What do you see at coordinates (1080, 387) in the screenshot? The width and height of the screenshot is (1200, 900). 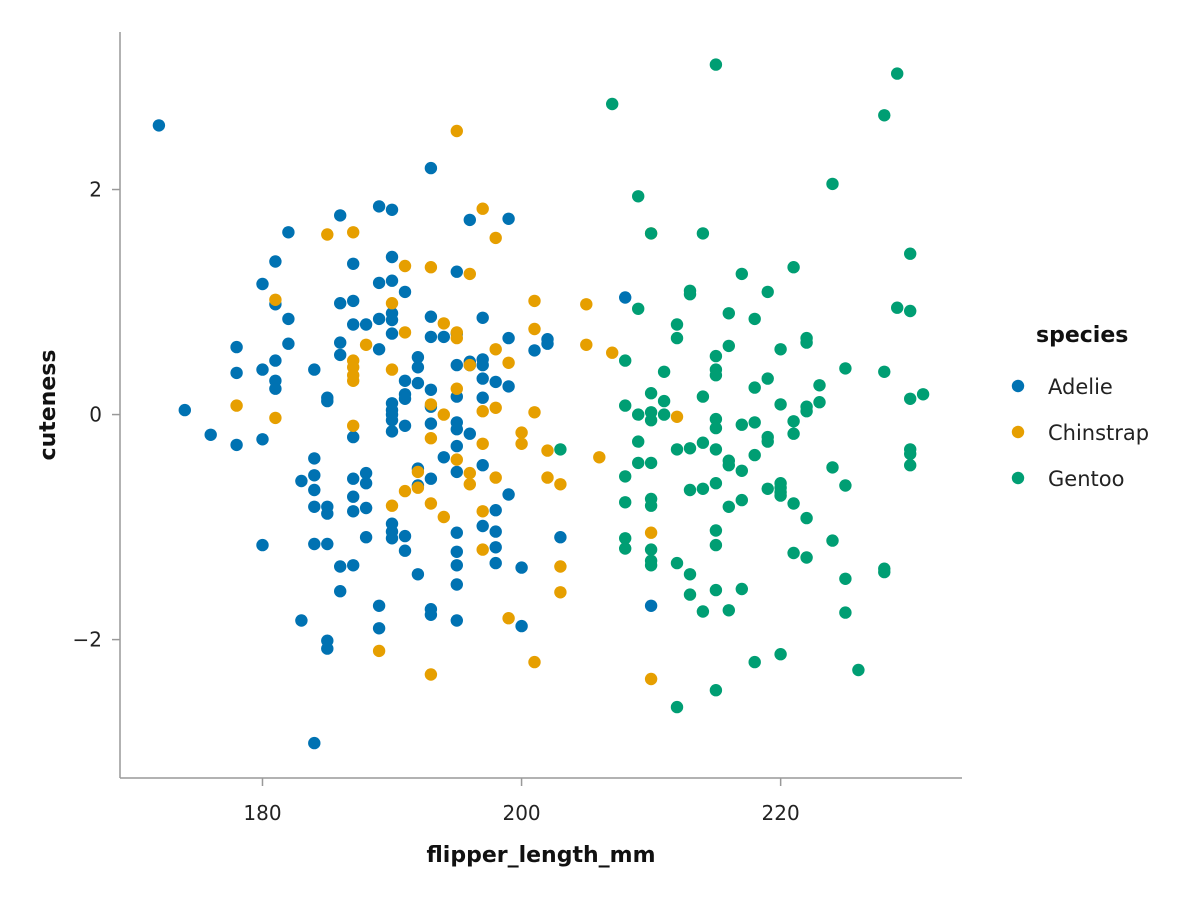 I see `legend-label-adelie: Adelie` at bounding box center [1080, 387].